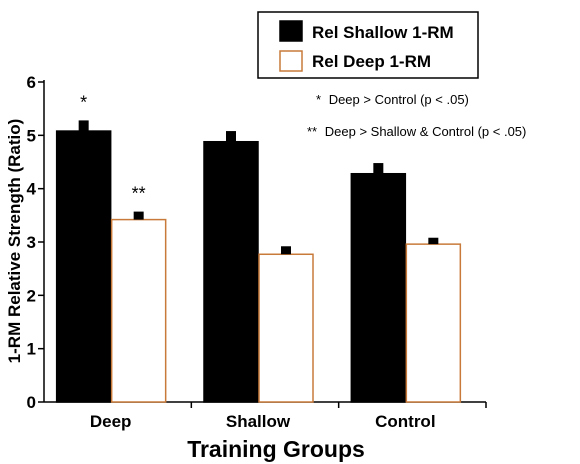  I want to click on error-bar-rel-shallow-1-rm-control, so click(378, 168).